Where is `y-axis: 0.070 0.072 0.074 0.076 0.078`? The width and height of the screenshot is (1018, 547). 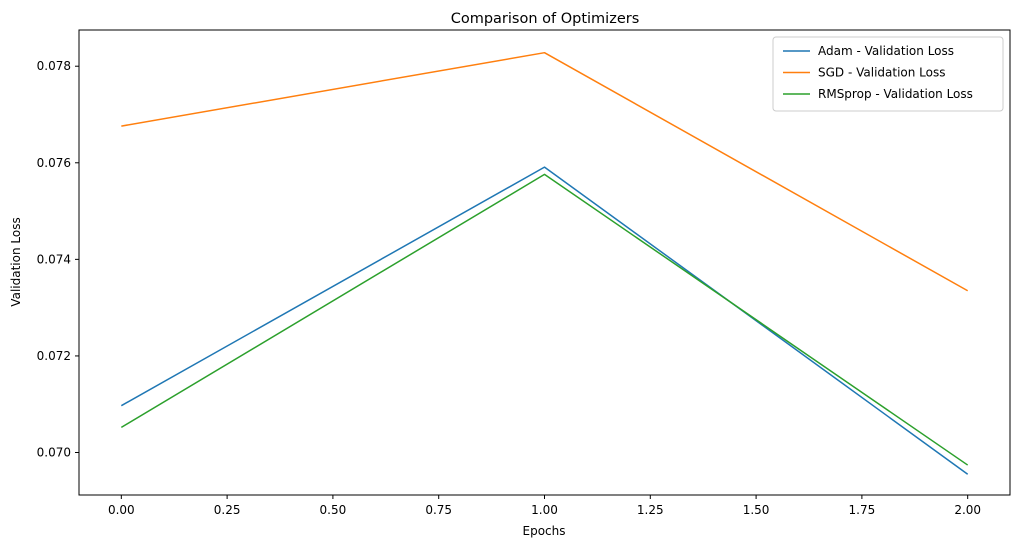 y-axis: 0.070 0.072 0.074 0.076 0.078 is located at coordinates (58, 259).